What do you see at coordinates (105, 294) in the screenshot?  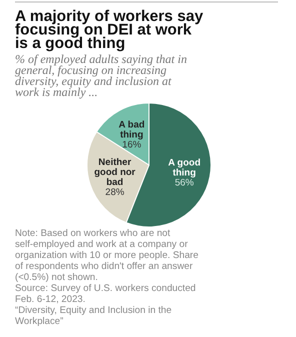 I see `source-note: Source: Survey of U.S. workers conducted Feb. 6-12, 2023.` at bounding box center [105, 294].